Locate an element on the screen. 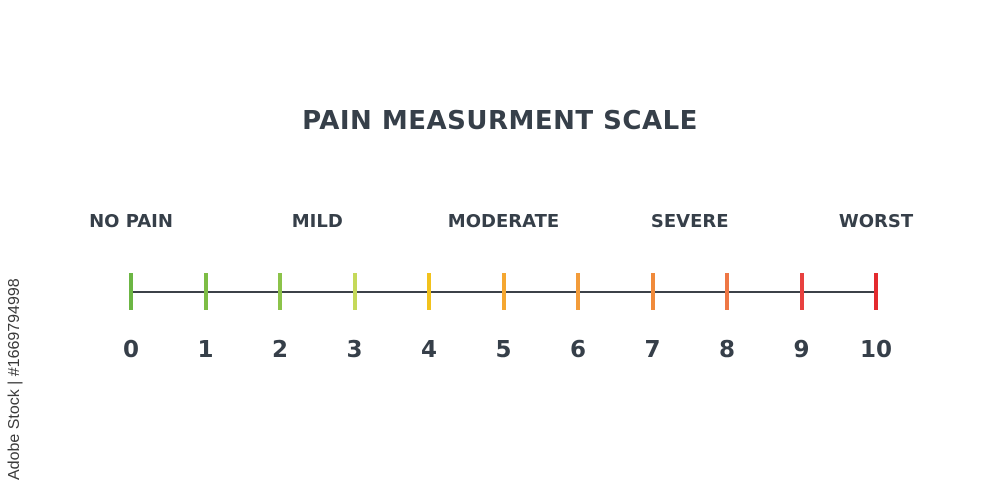 The height and width of the screenshot is (500, 1000). scale-number-4: 4 is located at coordinates (429, 350).